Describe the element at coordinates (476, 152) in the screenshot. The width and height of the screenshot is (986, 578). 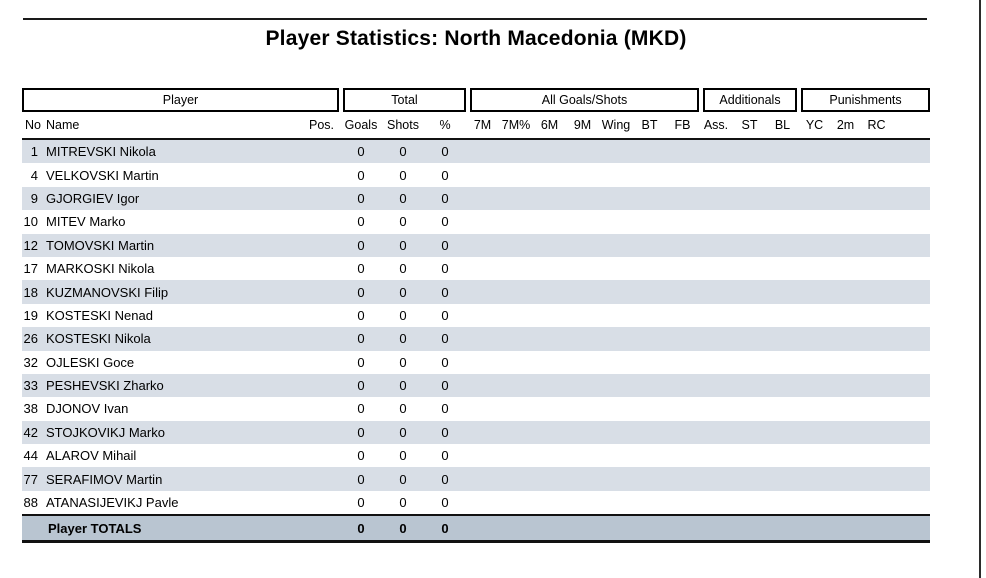
I see `table-row: 1 MITREVSKI Nikola 0 0 0` at that location.